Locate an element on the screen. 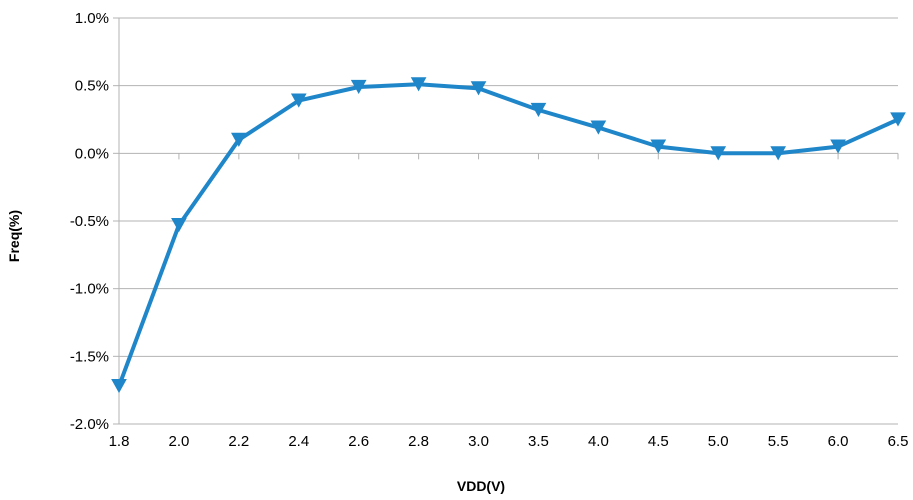  x-tick-label: 5.0 is located at coordinates (718, 441).